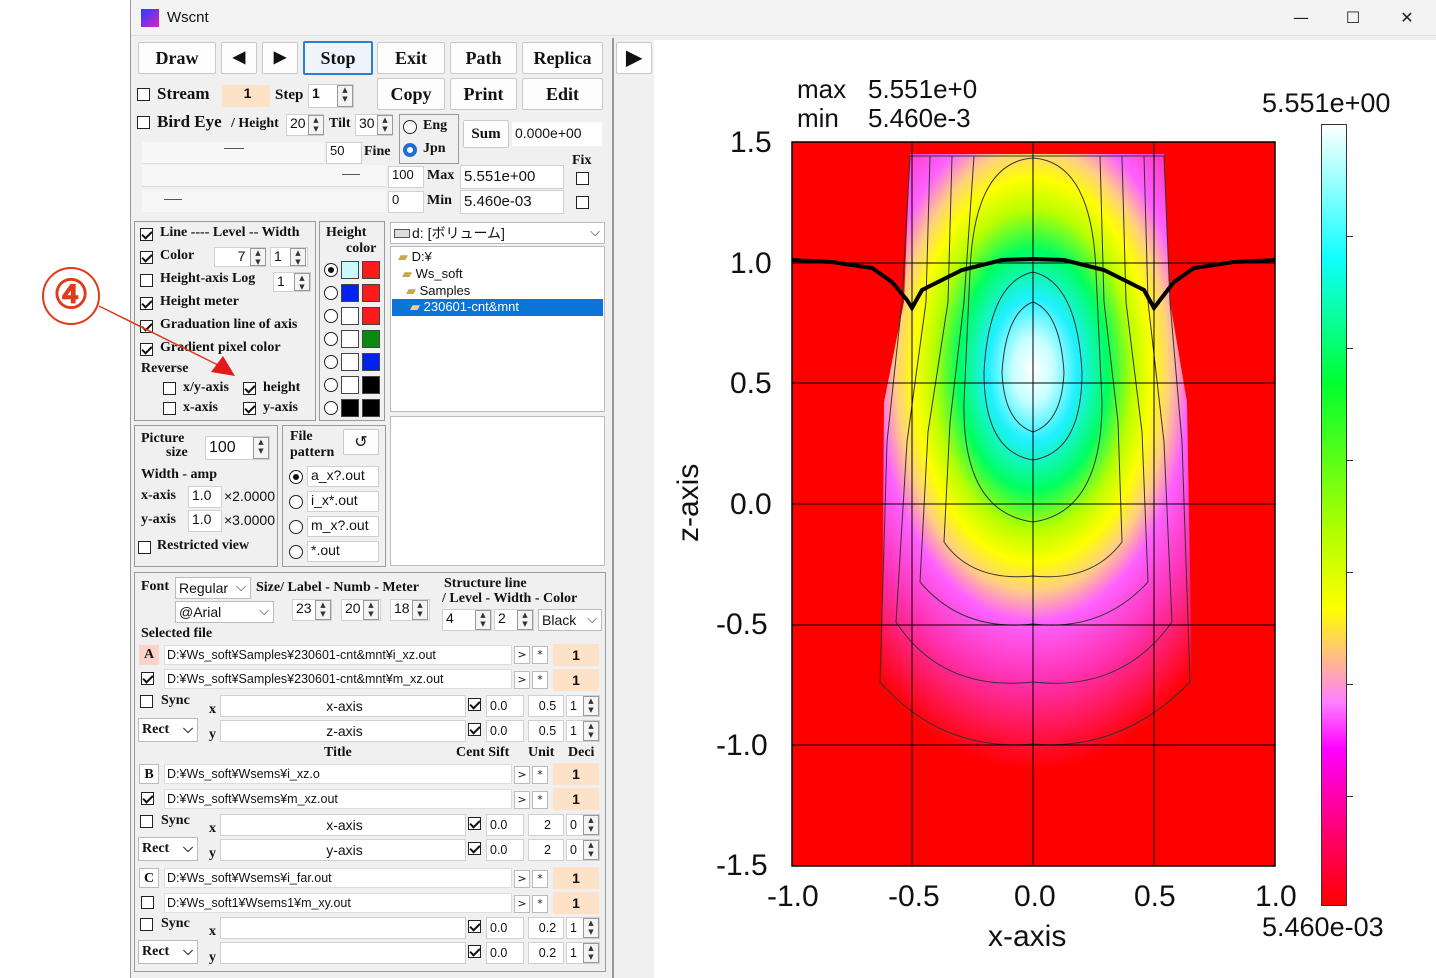 This screenshot has height=978, width=1436. What do you see at coordinates (546, 731) in the screenshot?
I see `group-a-y-unit: 0.5` at bounding box center [546, 731].